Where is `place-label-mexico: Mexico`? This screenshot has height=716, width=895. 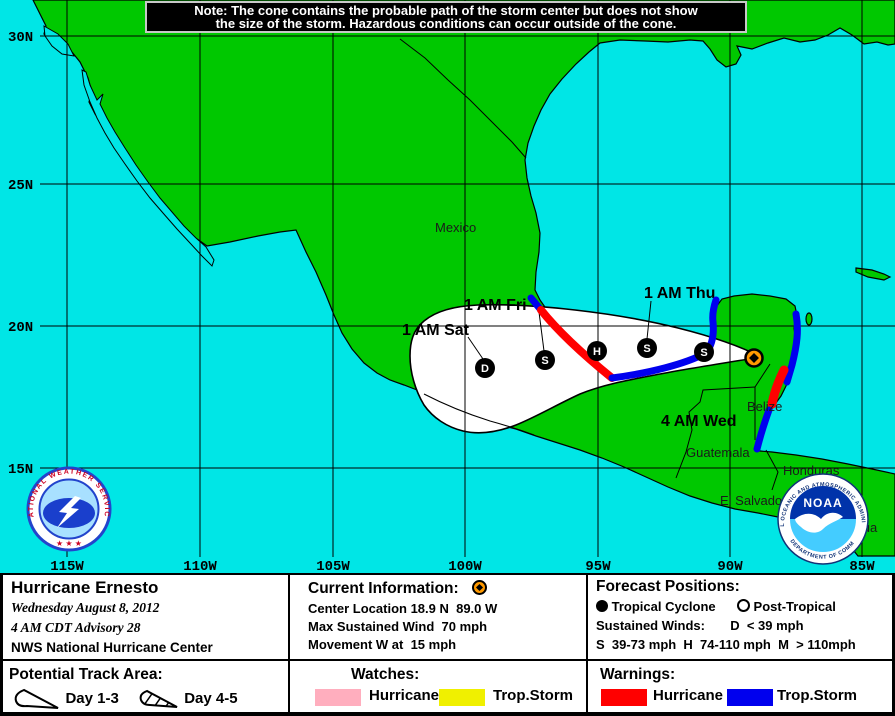
place-label-mexico: Mexico is located at coordinates (455, 227).